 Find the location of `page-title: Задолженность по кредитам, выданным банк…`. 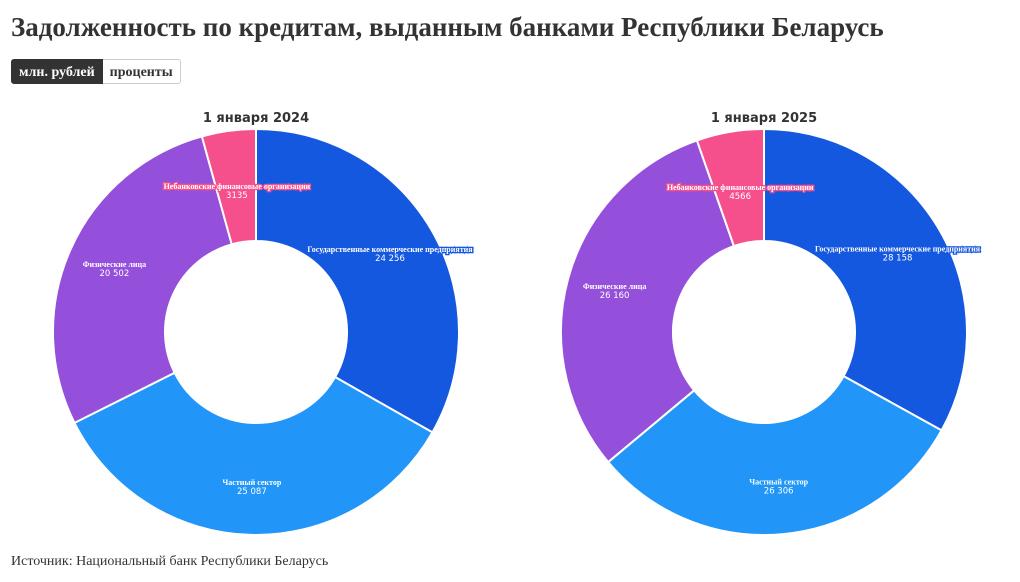

page-title: Задолженность по кредитам, выданным банк… is located at coordinates (447, 27).